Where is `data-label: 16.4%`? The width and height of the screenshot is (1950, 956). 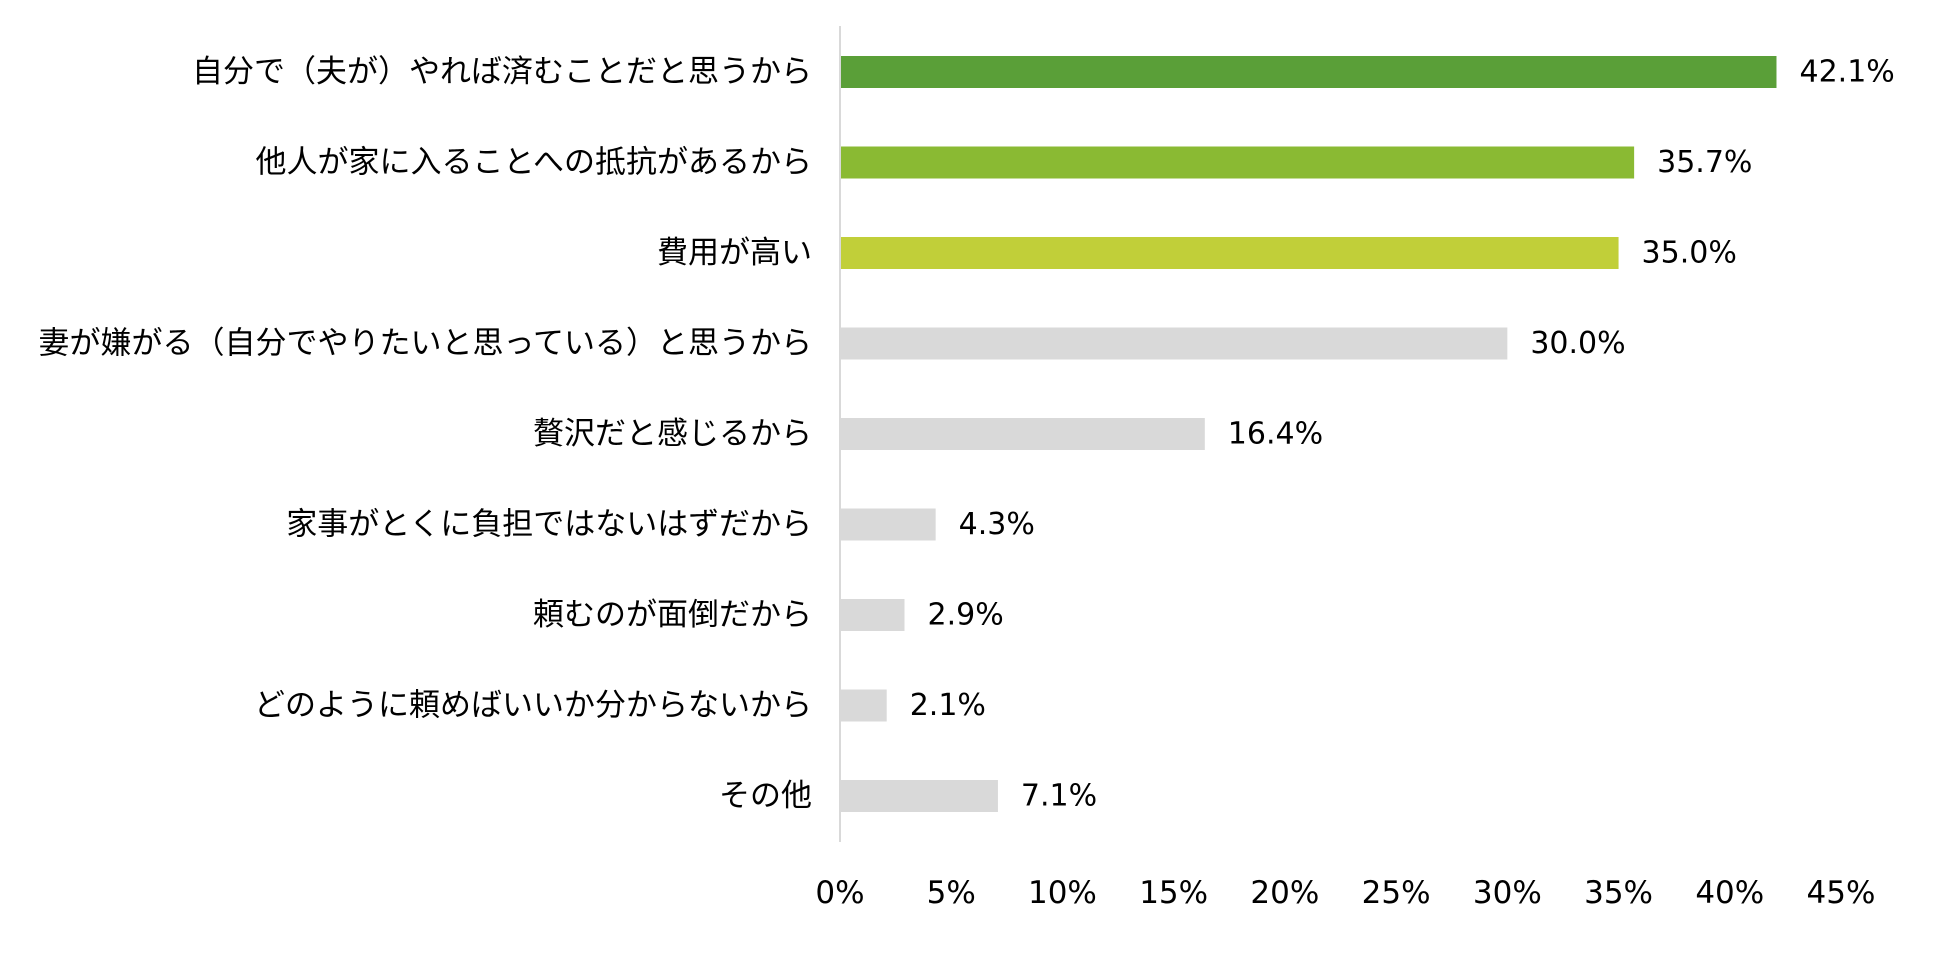
data-label: 16.4% is located at coordinates (1275, 434).